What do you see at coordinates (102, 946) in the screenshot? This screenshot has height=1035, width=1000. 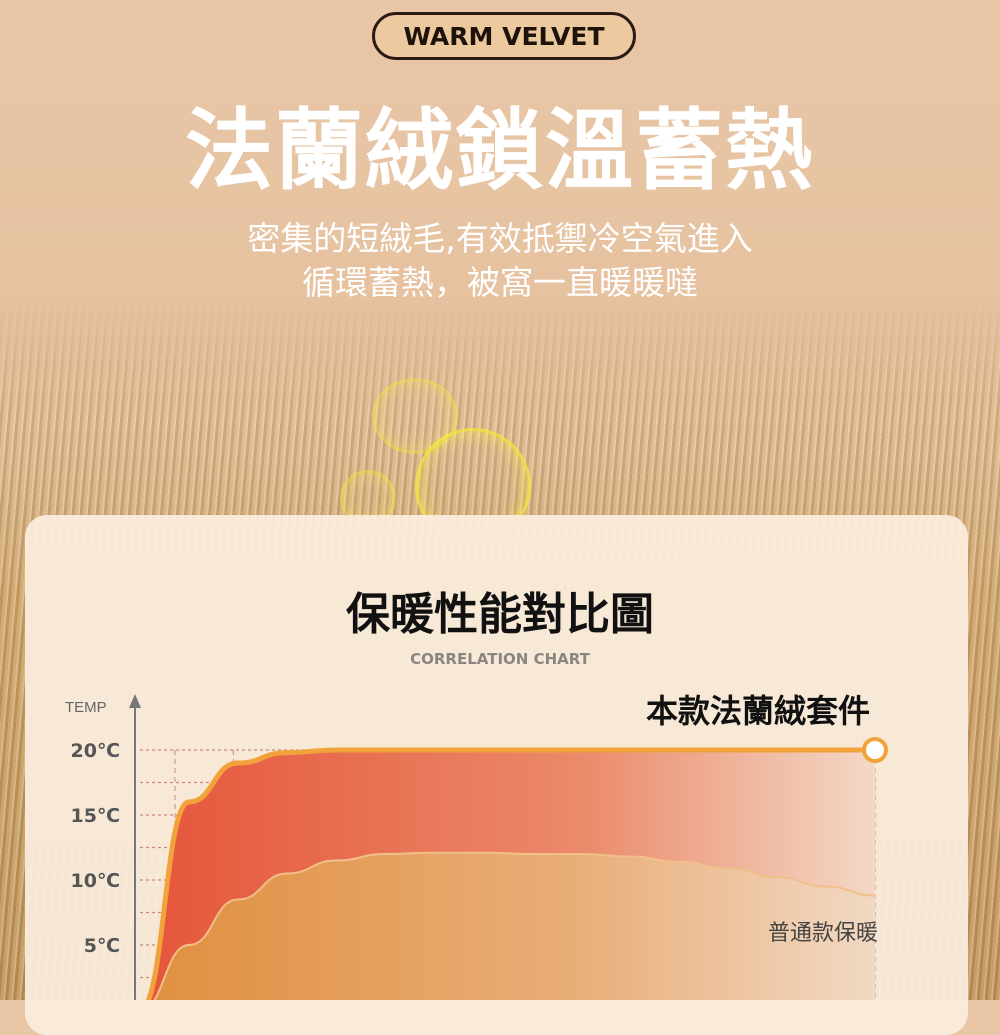 I see `y-tick-label: 5℃` at bounding box center [102, 946].